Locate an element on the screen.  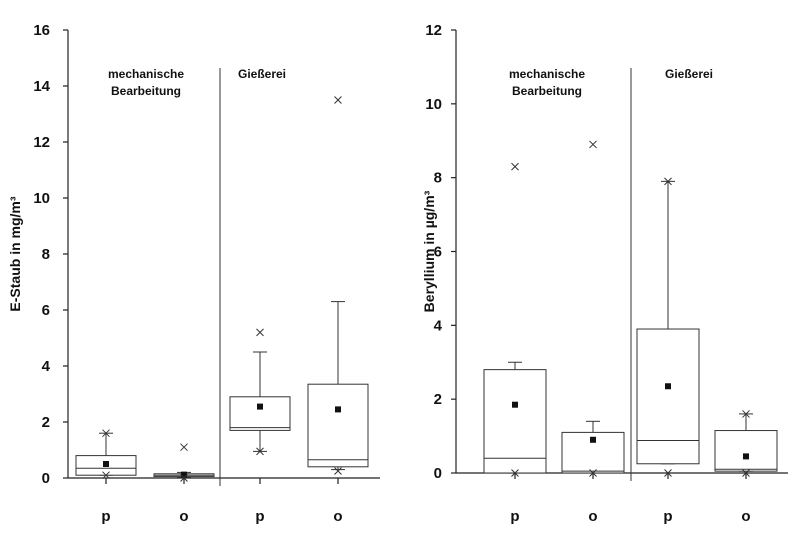
y-axis-label: Beryllium in µg/m³ is located at coordinates (429, 251).